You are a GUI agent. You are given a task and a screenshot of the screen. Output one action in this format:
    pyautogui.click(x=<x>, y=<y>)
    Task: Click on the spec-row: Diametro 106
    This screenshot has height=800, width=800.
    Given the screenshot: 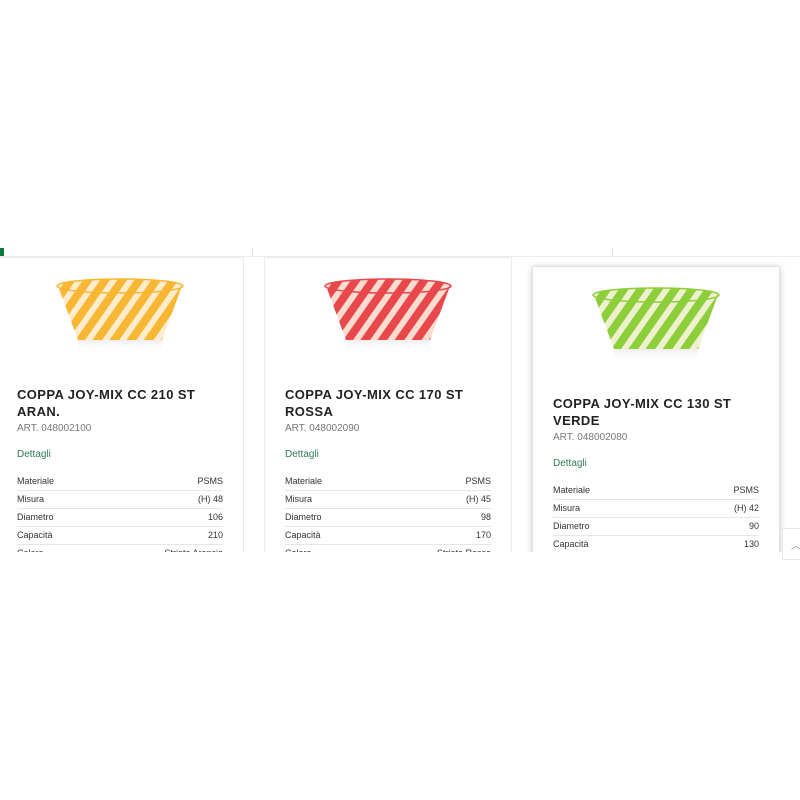 What is the action you would take?
    pyautogui.click(x=120, y=517)
    